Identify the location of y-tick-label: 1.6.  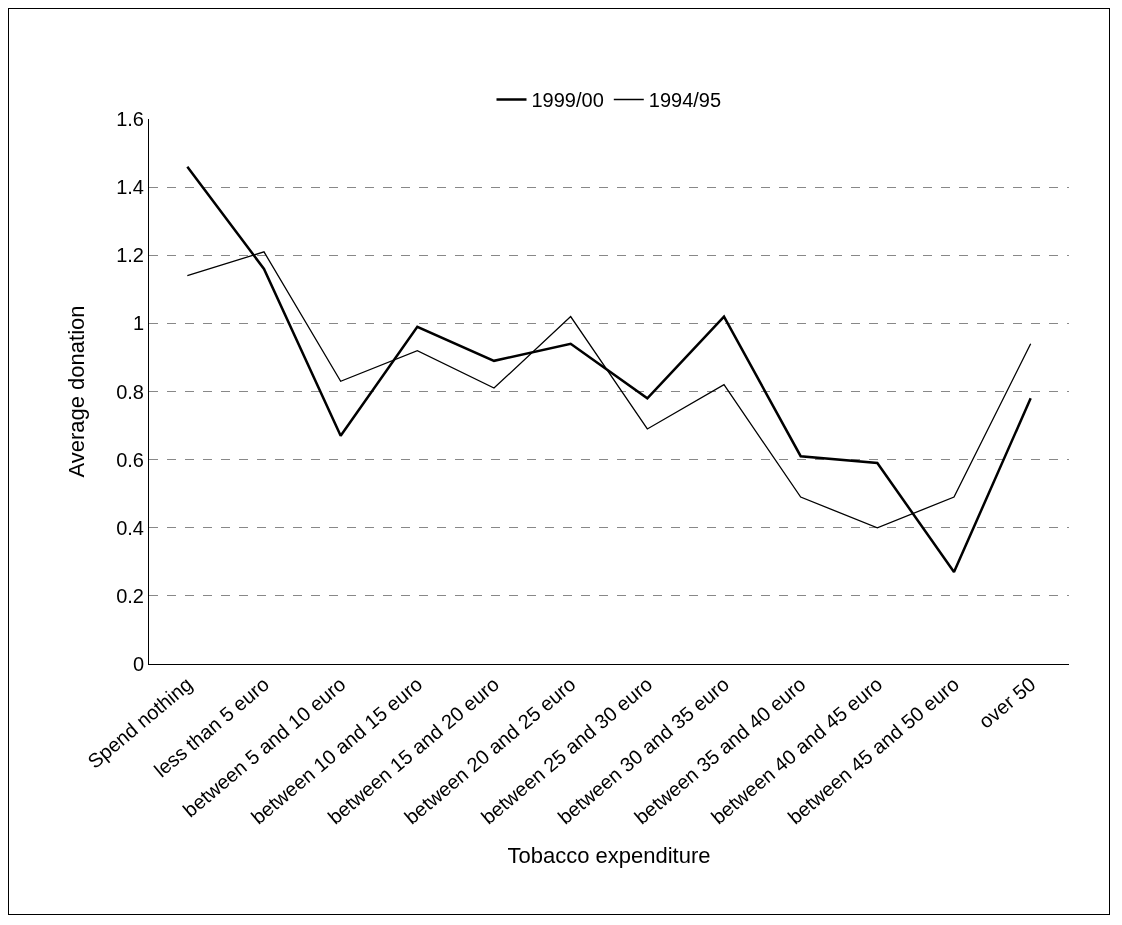
(130, 119).